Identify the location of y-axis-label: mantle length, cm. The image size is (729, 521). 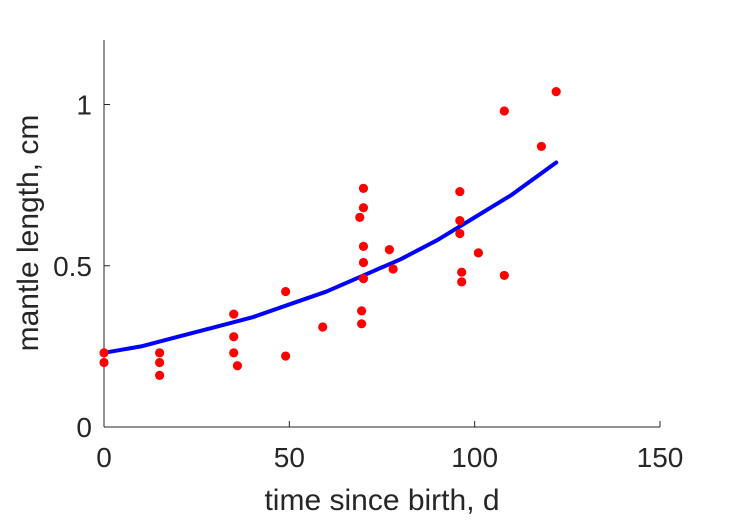
(28, 233).